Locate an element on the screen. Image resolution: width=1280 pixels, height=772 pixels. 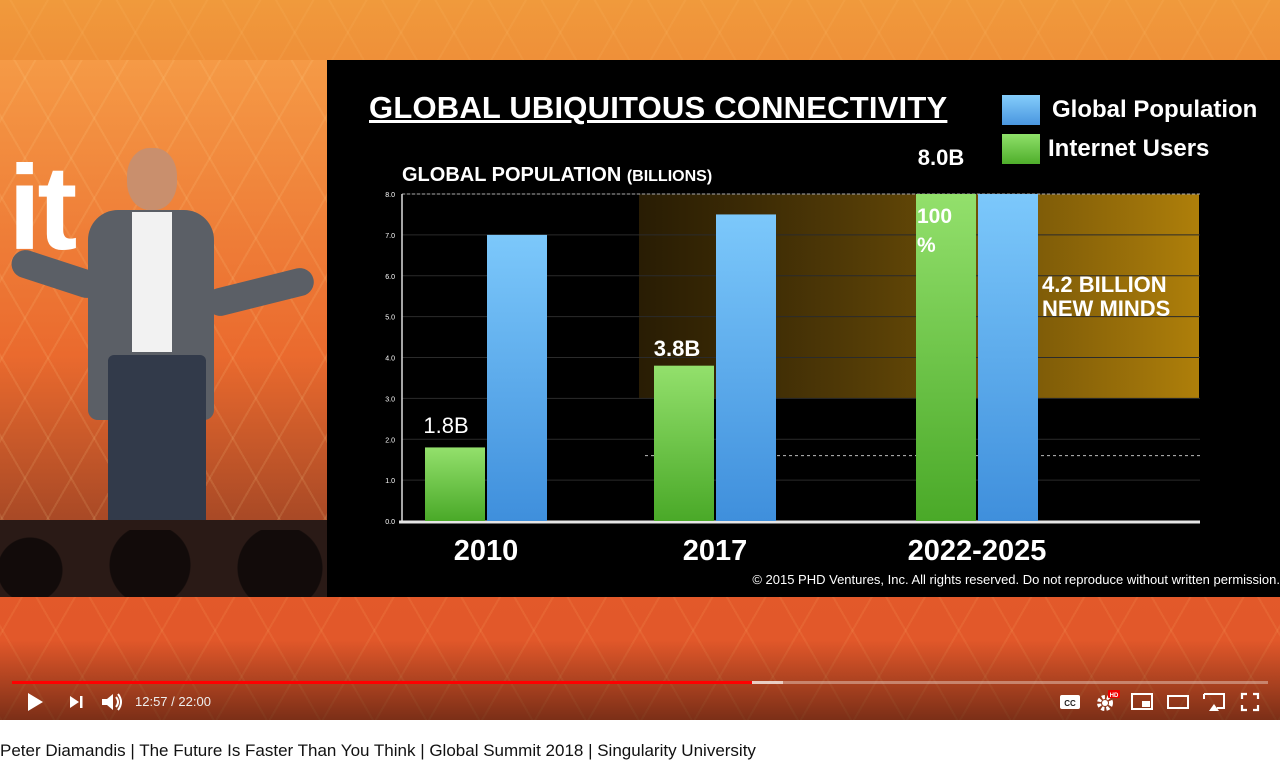
settings-button: HD is located at coordinates (1107, 702).